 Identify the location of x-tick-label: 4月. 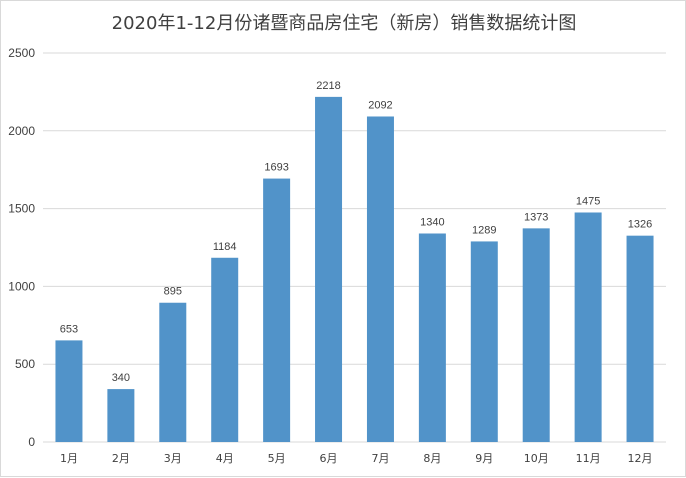
(225, 458).